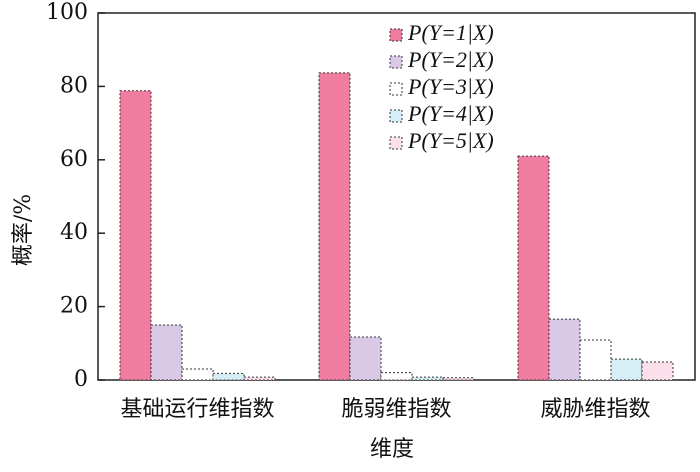 Image resolution: width=700 pixels, height=472 pixels. Describe the element at coordinates (595, 409) in the screenshot. I see `x-tick-label: 威胁维指数` at that location.